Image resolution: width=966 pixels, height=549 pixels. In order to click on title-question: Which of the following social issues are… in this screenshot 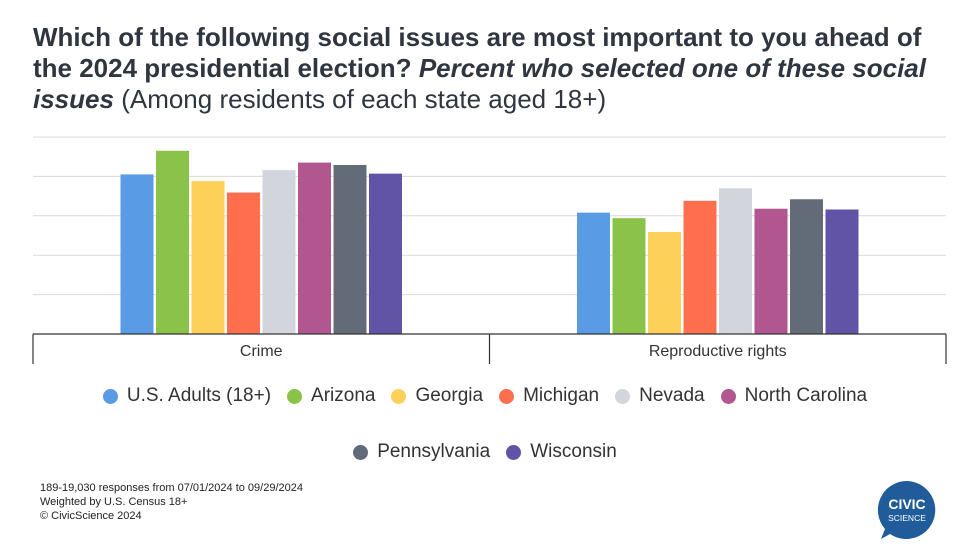, I will do `click(477, 52)`.